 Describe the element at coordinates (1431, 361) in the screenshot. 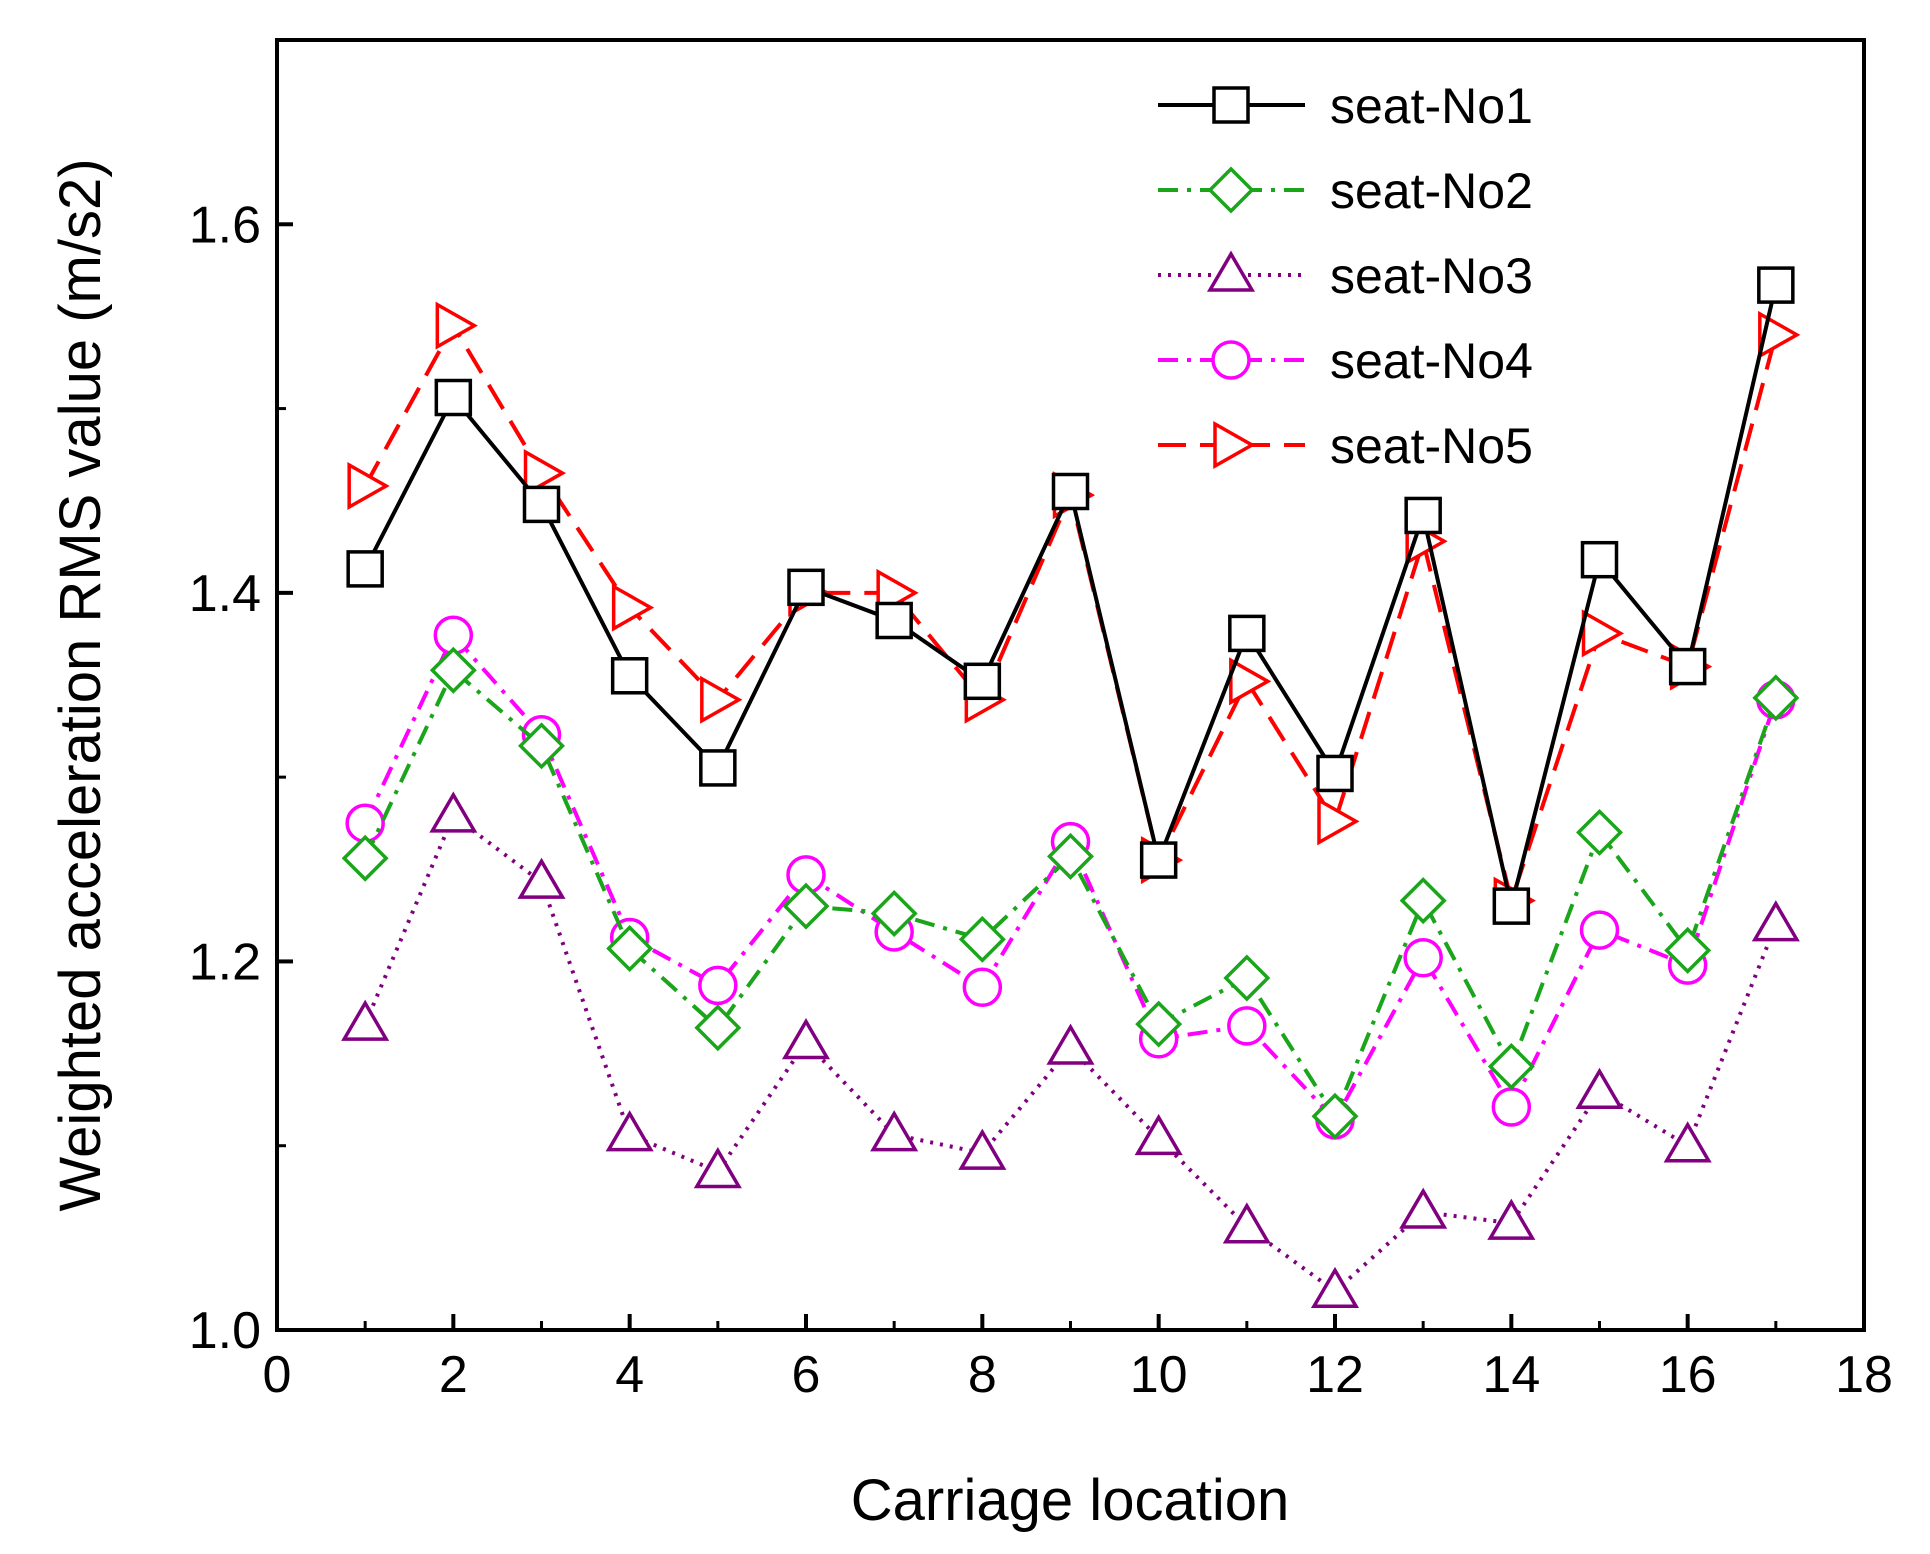

I see `legend-label-seat-no4: seat-No4` at that location.